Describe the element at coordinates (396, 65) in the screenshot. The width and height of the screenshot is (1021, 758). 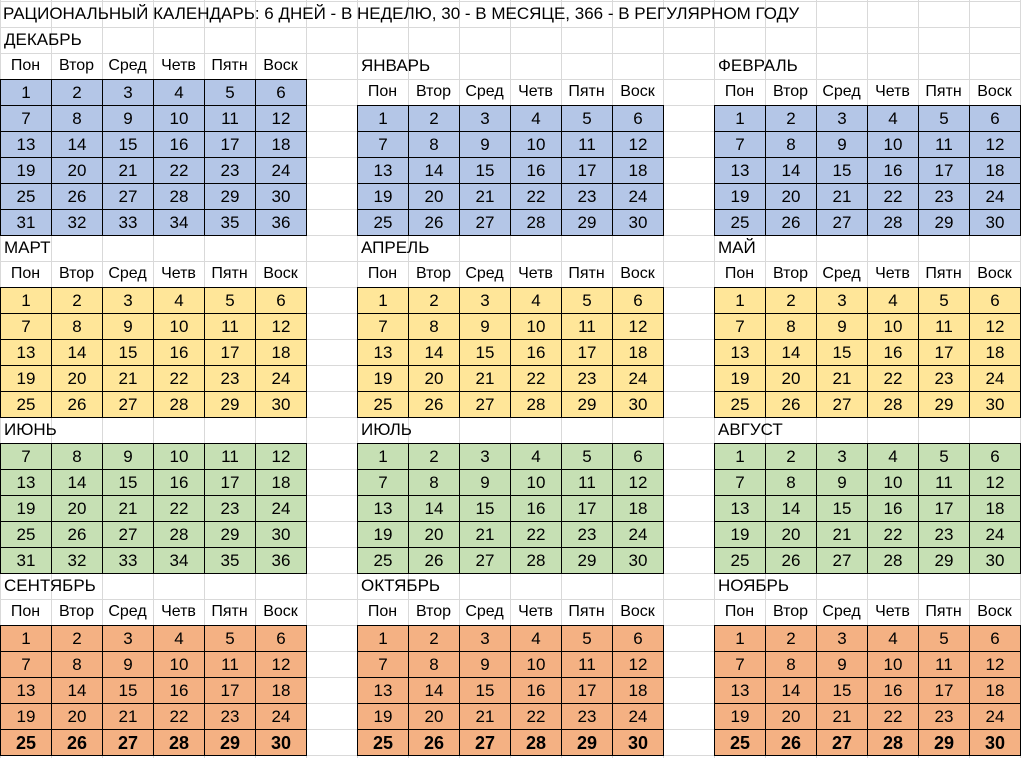
I see `month-name: ЯНВАРЬ` at that location.